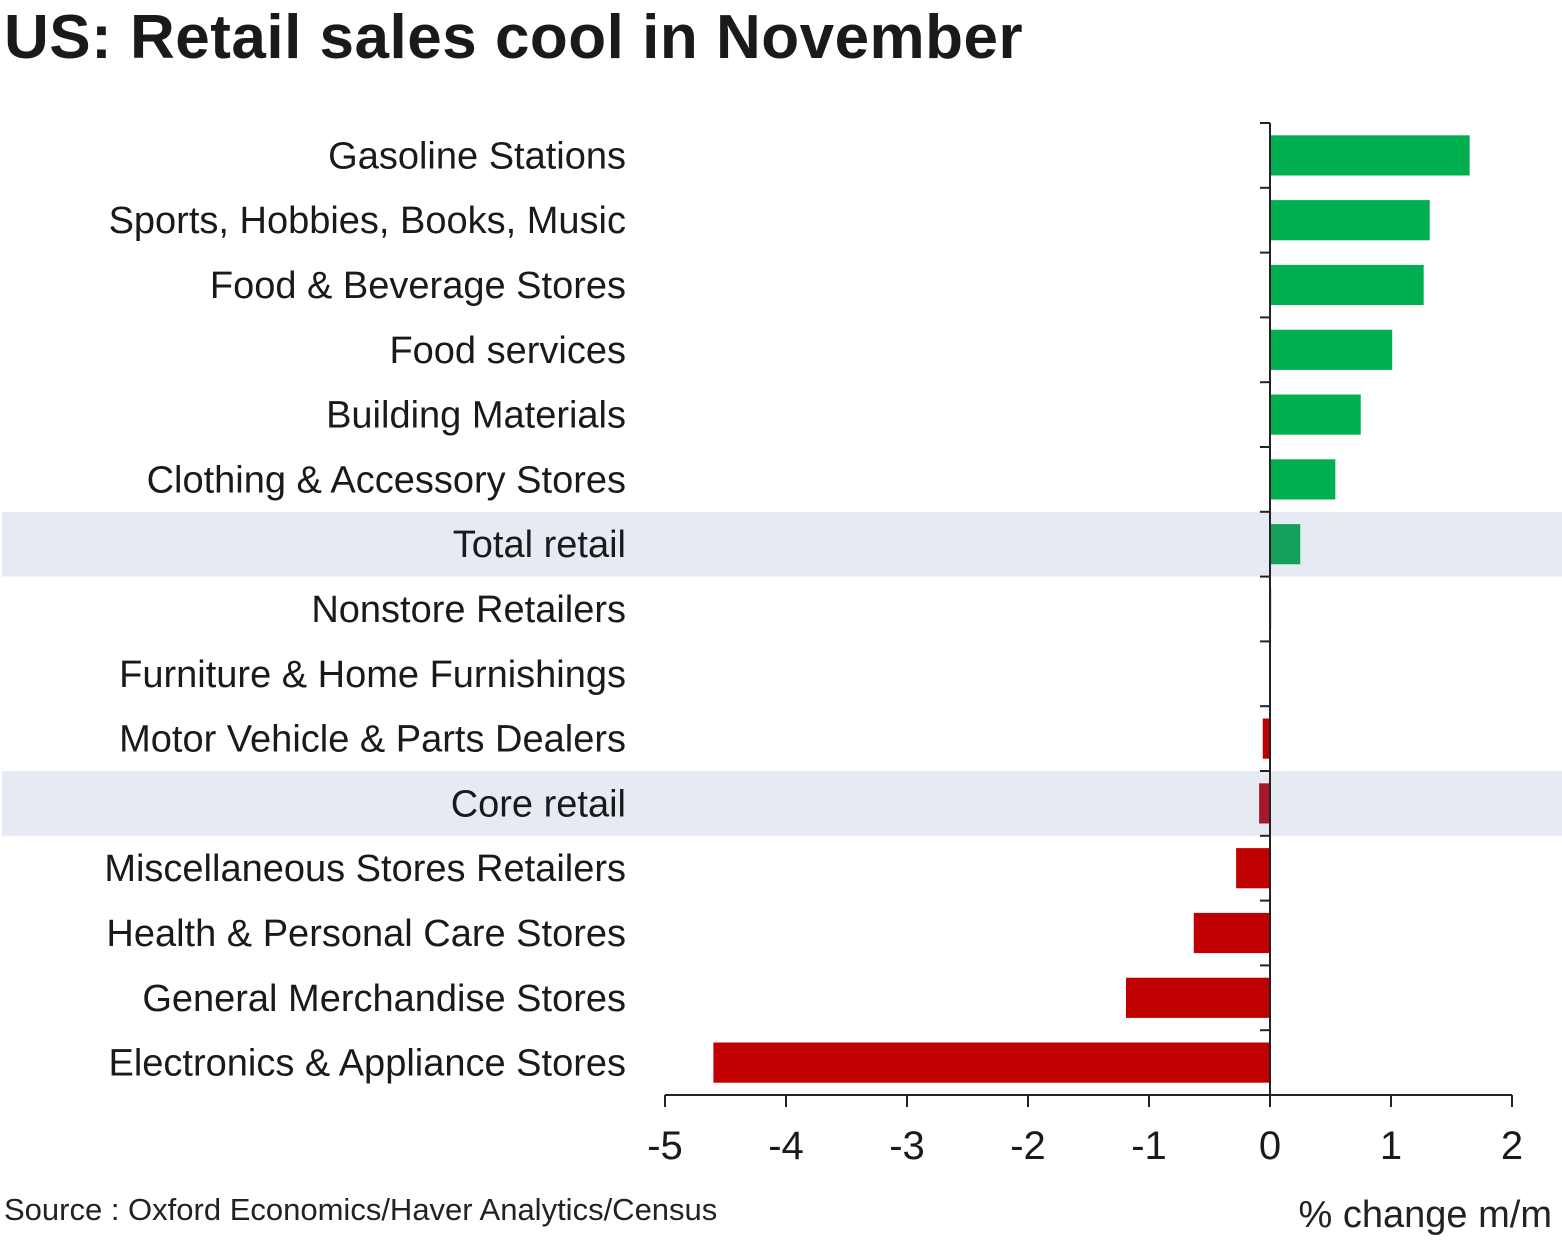 Image resolution: width=1562 pixels, height=1246 pixels. What do you see at coordinates (365, 869) in the screenshot?
I see `category-label-miscellaneous-stores-retailers: Miscellaneous Stores Retailers` at bounding box center [365, 869].